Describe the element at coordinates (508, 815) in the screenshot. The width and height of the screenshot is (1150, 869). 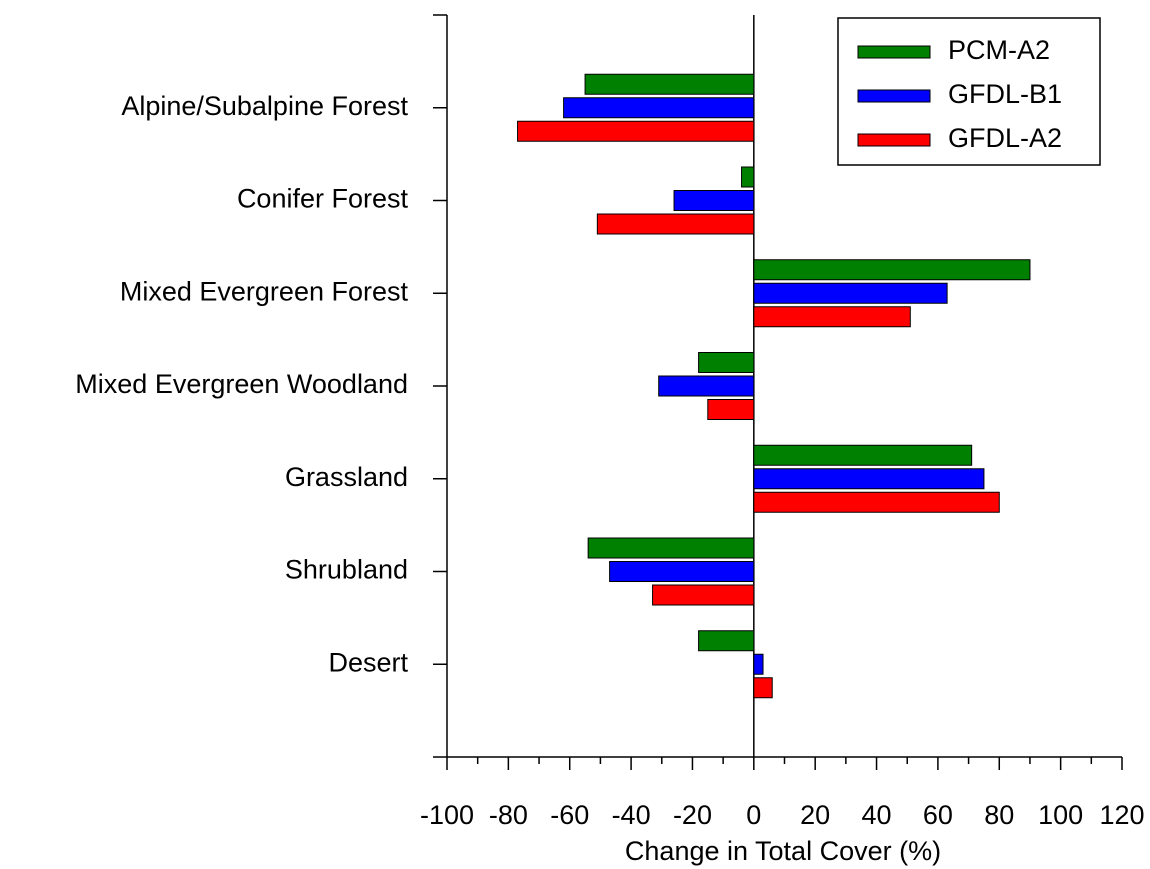
I see `x-tick-label: -80` at that location.